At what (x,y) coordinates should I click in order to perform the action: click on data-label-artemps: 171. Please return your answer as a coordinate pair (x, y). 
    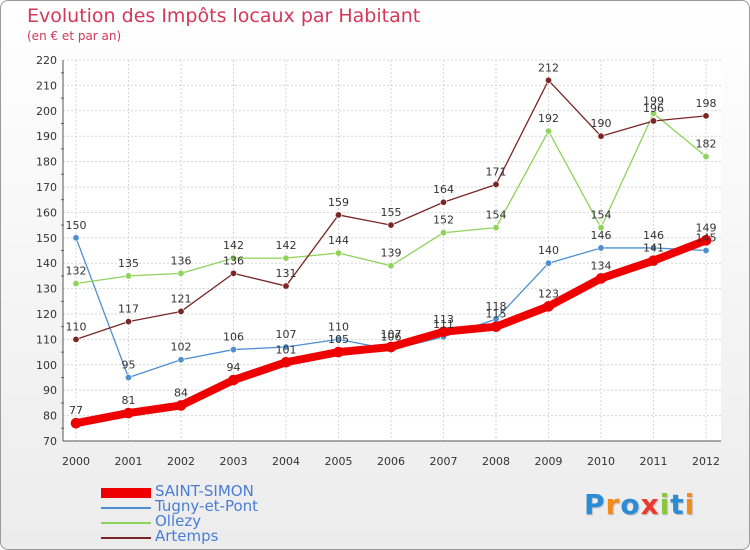
    Looking at the image, I should click on (496, 171).